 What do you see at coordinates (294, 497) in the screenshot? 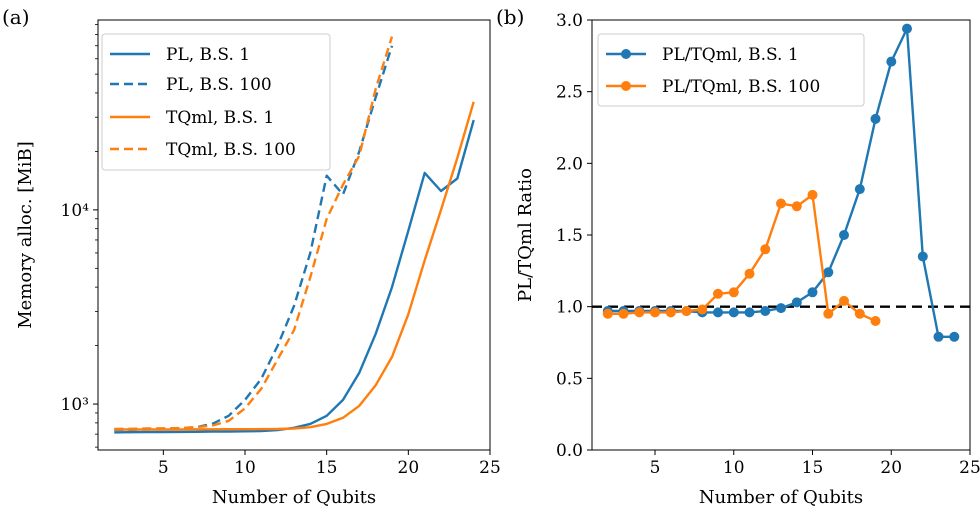
I see `panel-a-x-axis-label: Number of Qubits` at bounding box center [294, 497].